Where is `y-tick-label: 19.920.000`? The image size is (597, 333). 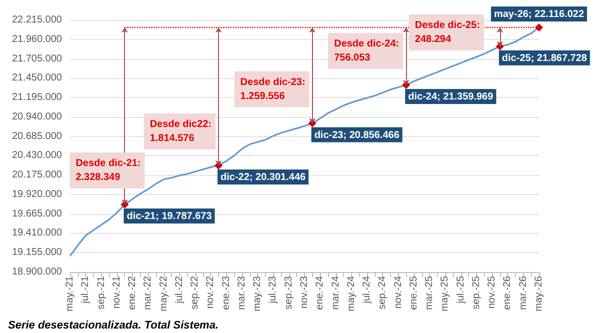
y-tick-label: 19.920.000 is located at coordinates (37, 194).